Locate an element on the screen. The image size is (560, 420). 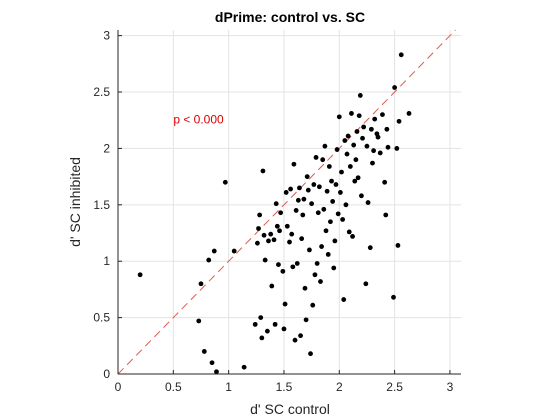
x-tick-label: 3 is located at coordinates (450, 387).